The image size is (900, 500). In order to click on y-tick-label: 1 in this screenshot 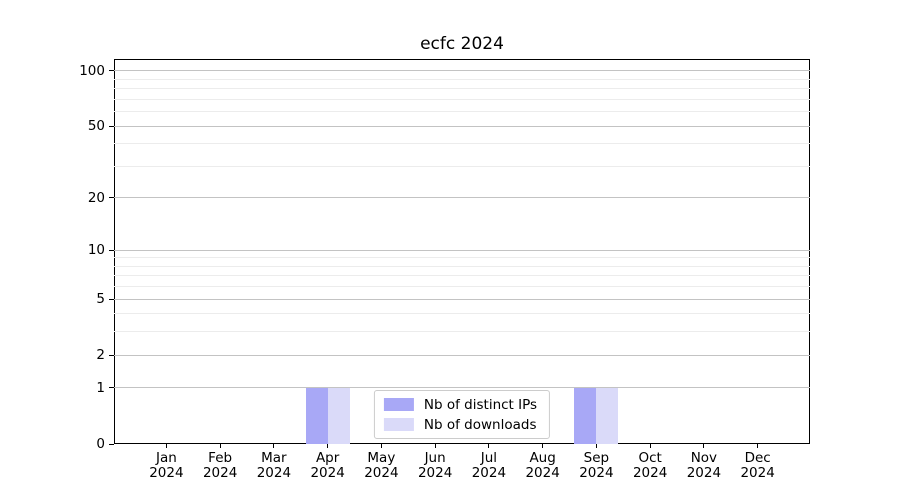, I will do `click(100, 387)`.